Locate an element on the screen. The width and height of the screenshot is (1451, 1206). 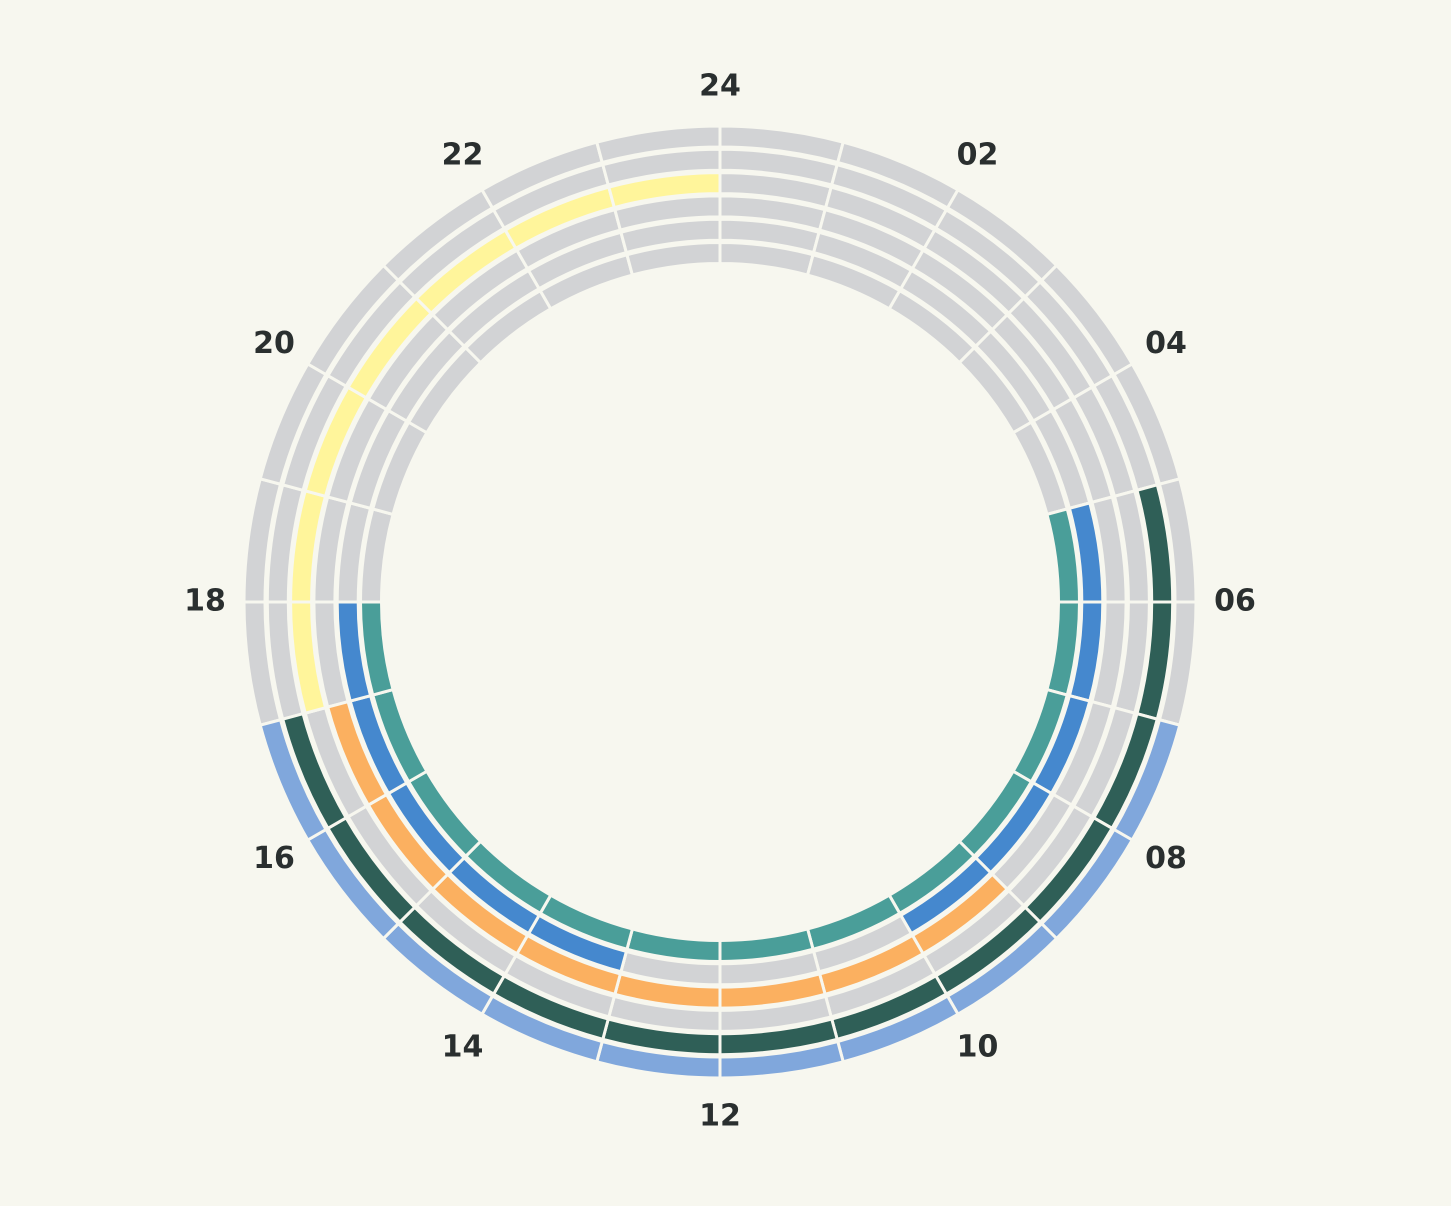
hour-label: 16 is located at coordinates (274, 858).